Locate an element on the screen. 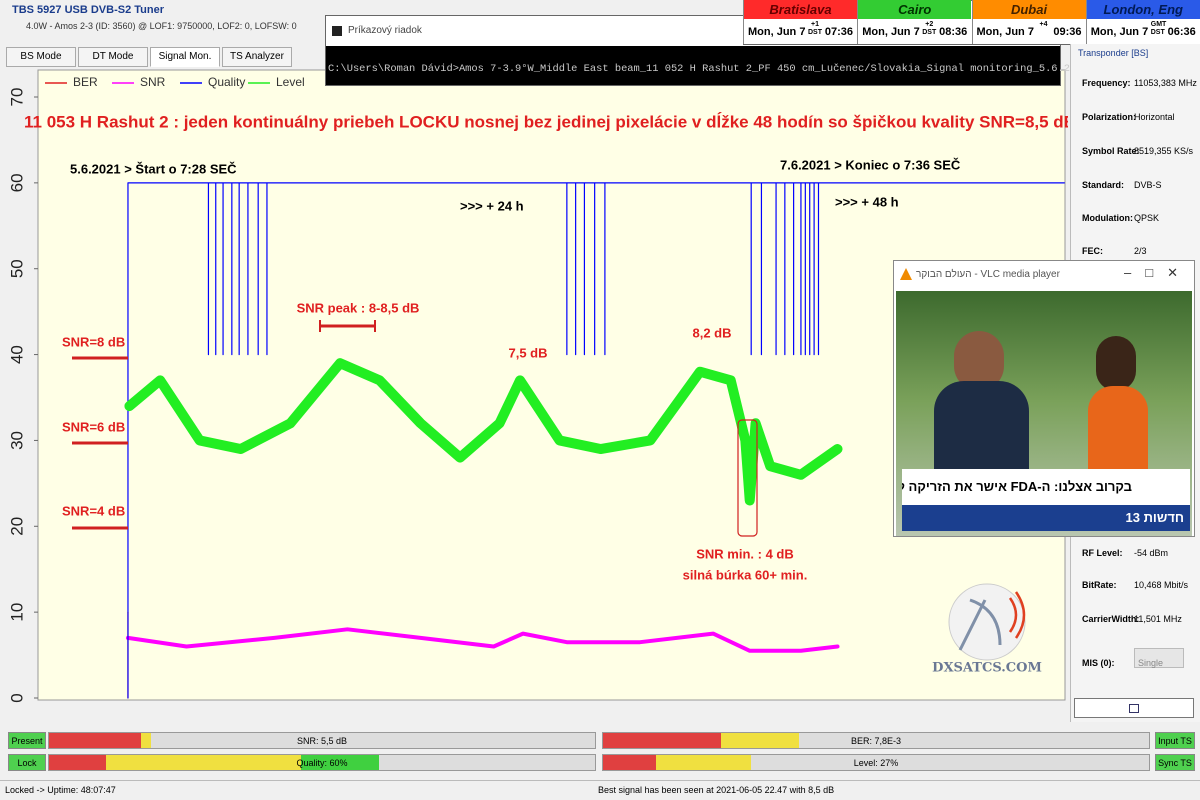 Image resolution: width=1200 pixels, height=800 pixels. legend-label: Level is located at coordinates (290, 82).